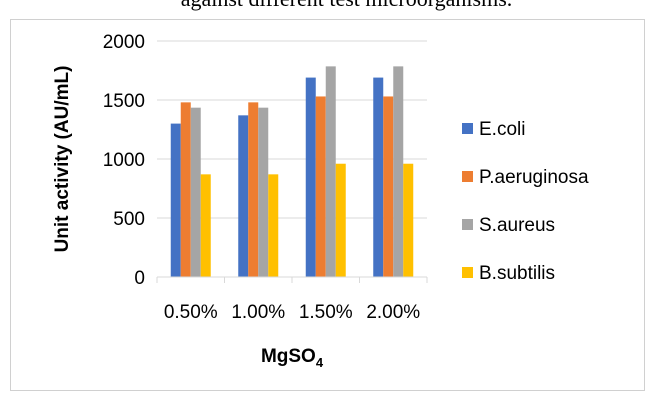 This screenshot has height=393, width=653. Describe the element at coordinates (326, 13) in the screenshot. I see `figure-caption: against different test microorganisms.` at that location.